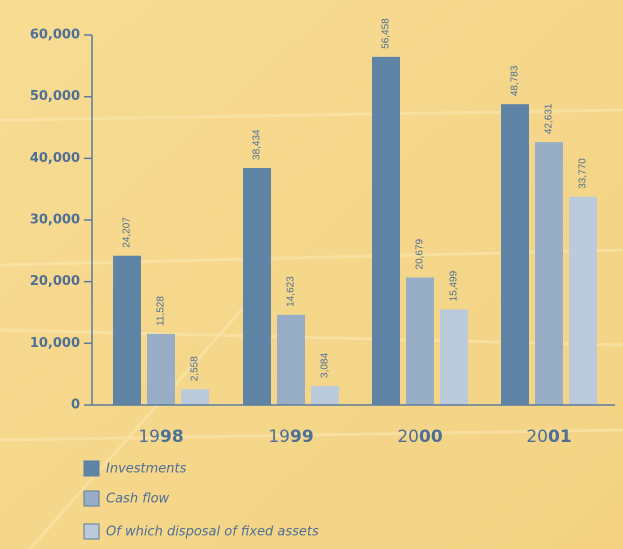 The height and width of the screenshot is (549, 623). What do you see at coordinates (55, 158) in the screenshot?
I see `y-tick-label: 40,000` at bounding box center [55, 158].